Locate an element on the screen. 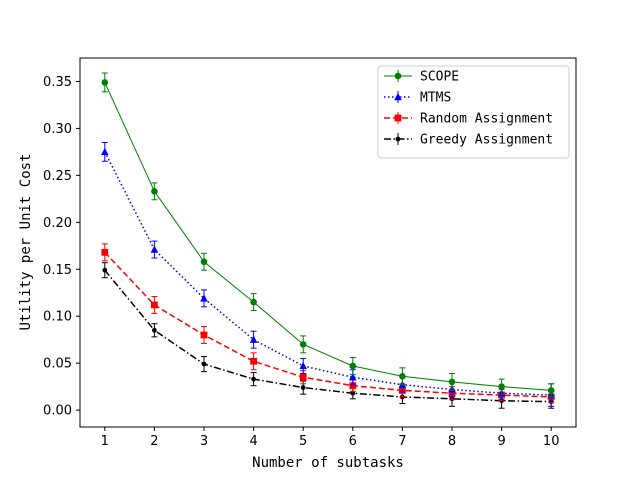 The image size is (640, 480). y-tick-label: 0.30 is located at coordinates (57, 129).